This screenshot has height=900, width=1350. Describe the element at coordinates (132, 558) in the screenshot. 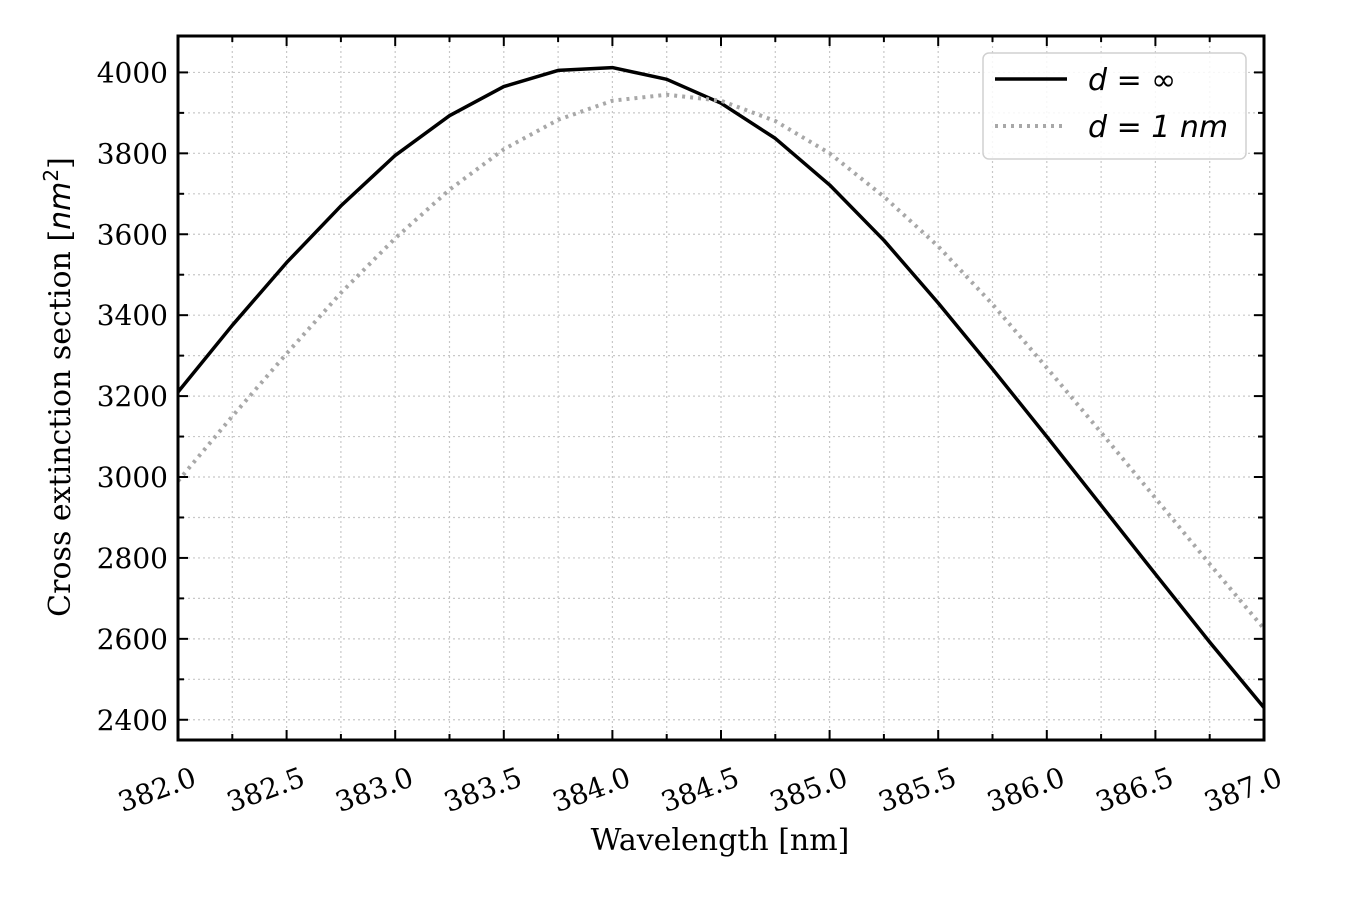

I see `y-tick-label: 2800` at that location.